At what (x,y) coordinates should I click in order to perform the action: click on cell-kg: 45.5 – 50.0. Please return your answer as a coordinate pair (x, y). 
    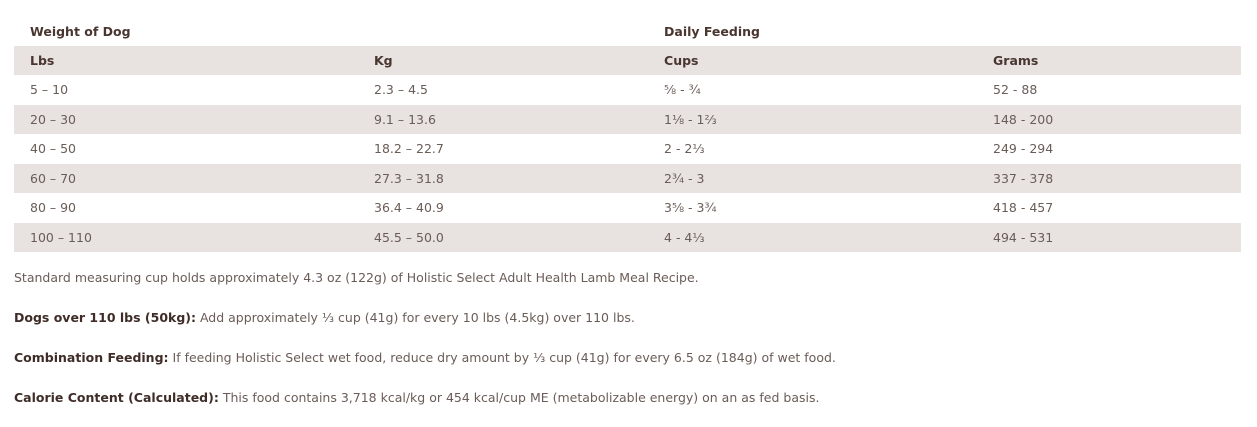
    Looking at the image, I should click on (503, 237).